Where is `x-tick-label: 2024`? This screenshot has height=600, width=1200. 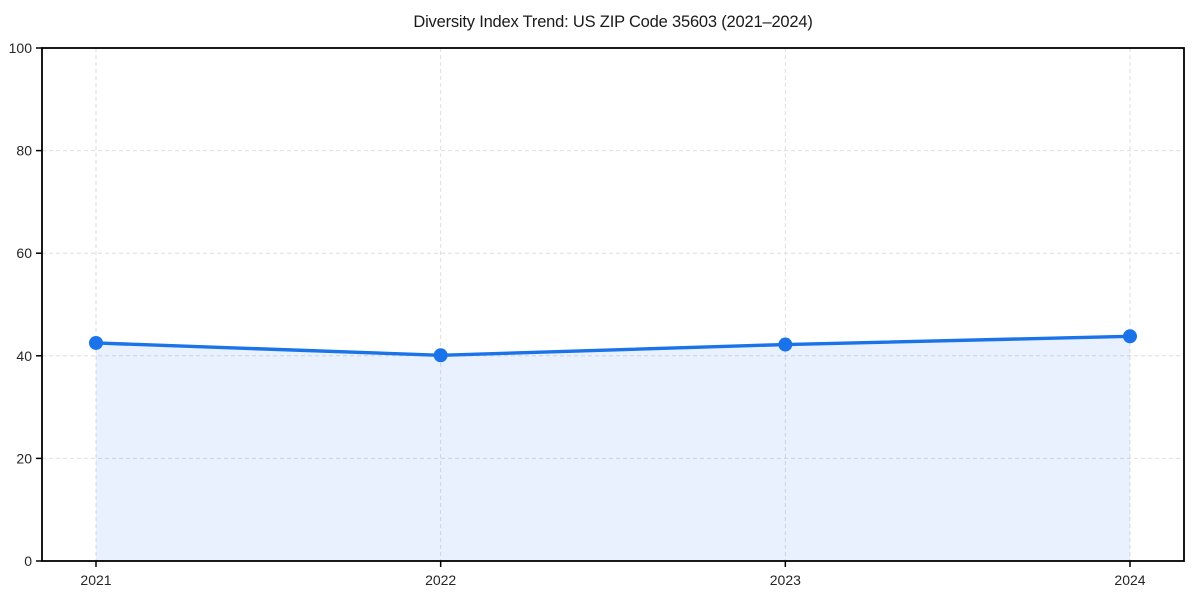
x-tick-label: 2024 is located at coordinates (1129, 580).